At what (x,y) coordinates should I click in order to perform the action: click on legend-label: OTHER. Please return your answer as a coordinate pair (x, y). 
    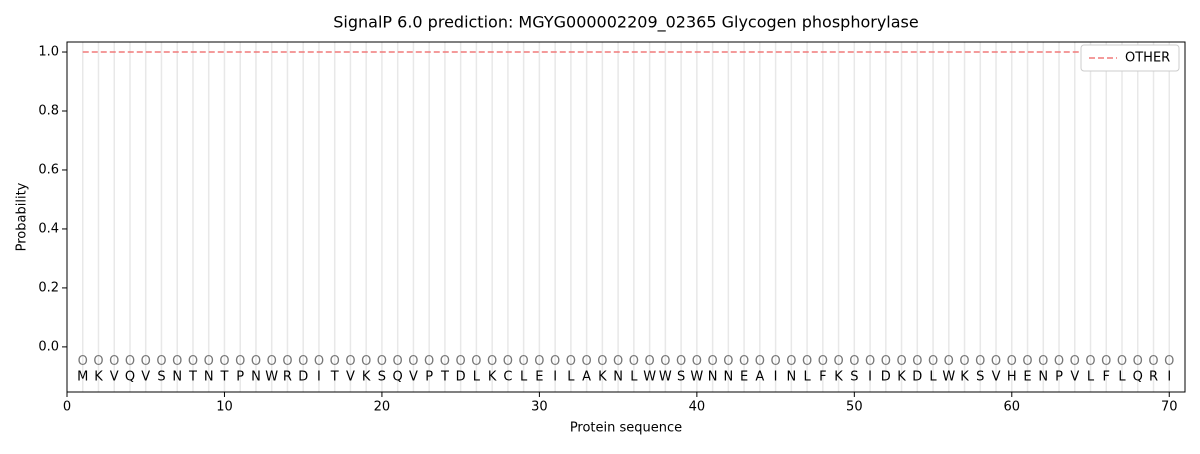
    Looking at the image, I should click on (1147, 58).